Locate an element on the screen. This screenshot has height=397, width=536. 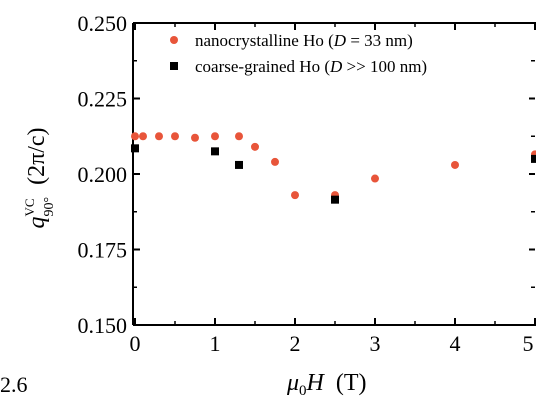
x-tick-label: 3 is located at coordinates (375, 343).